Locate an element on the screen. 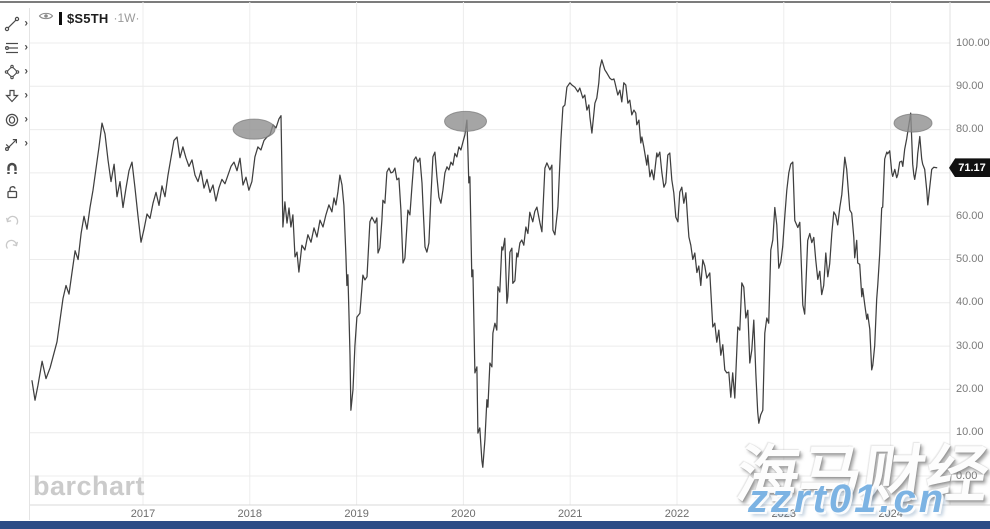 The width and height of the screenshot is (990, 529). window-top-border is located at coordinates (495, 2).